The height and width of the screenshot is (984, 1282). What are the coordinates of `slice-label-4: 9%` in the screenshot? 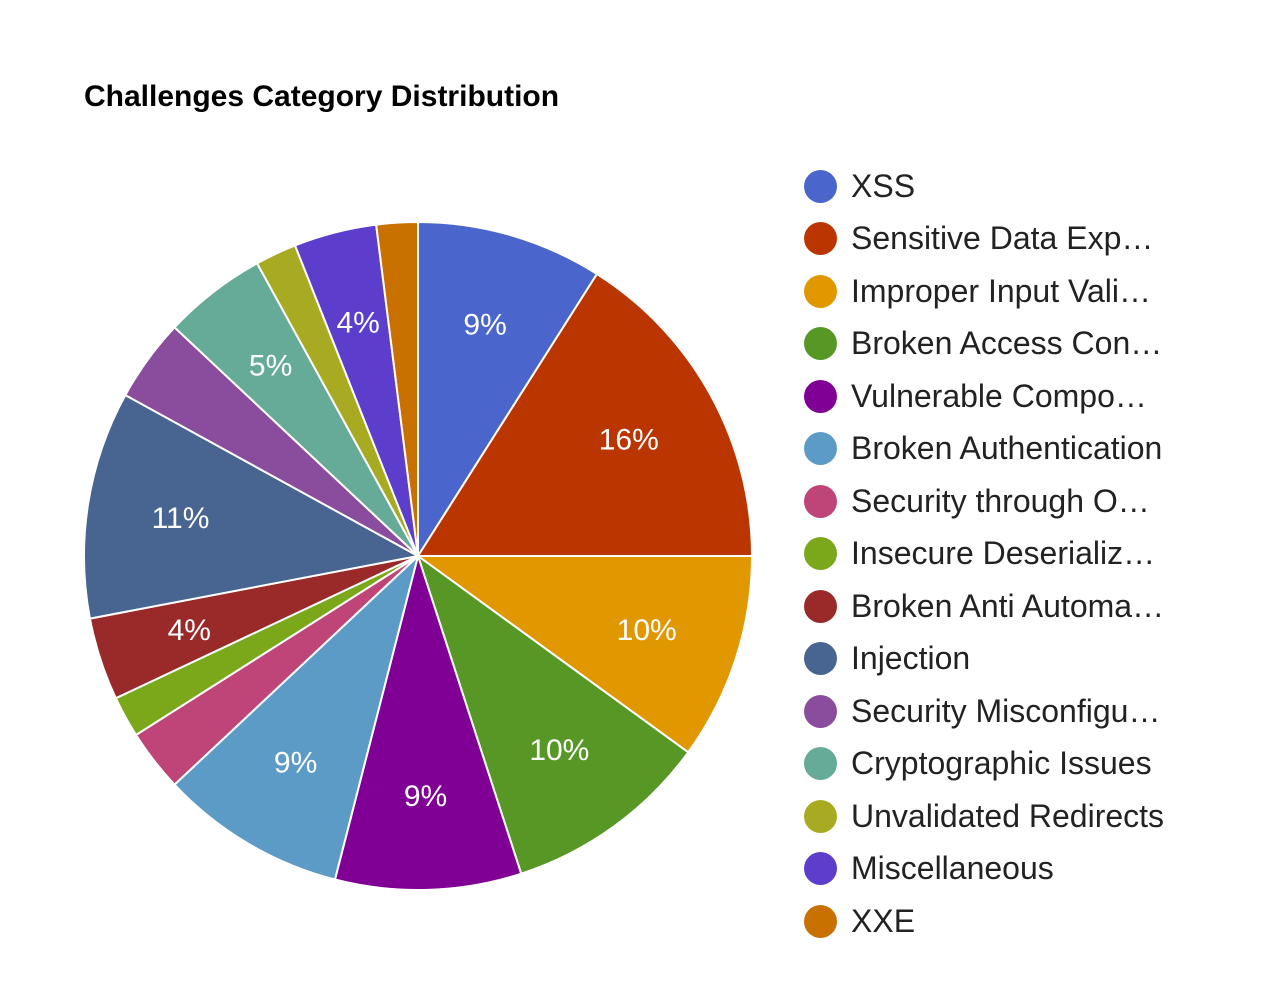 It's located at (425, 796).